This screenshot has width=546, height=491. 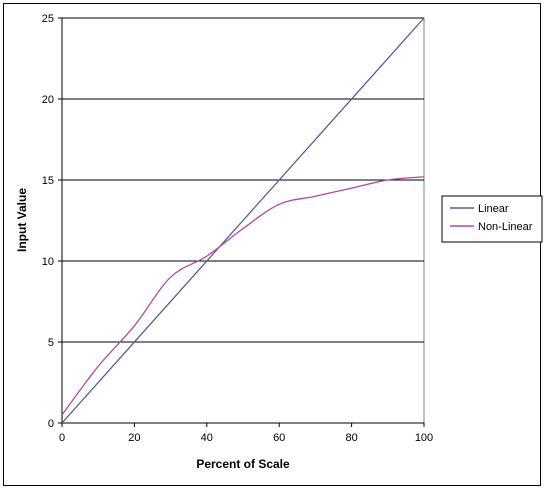 What do you see at coordinates (279, 438) in the screenshot?
I see `x-tick-label-3: 60` at bounding box center [279, 438].